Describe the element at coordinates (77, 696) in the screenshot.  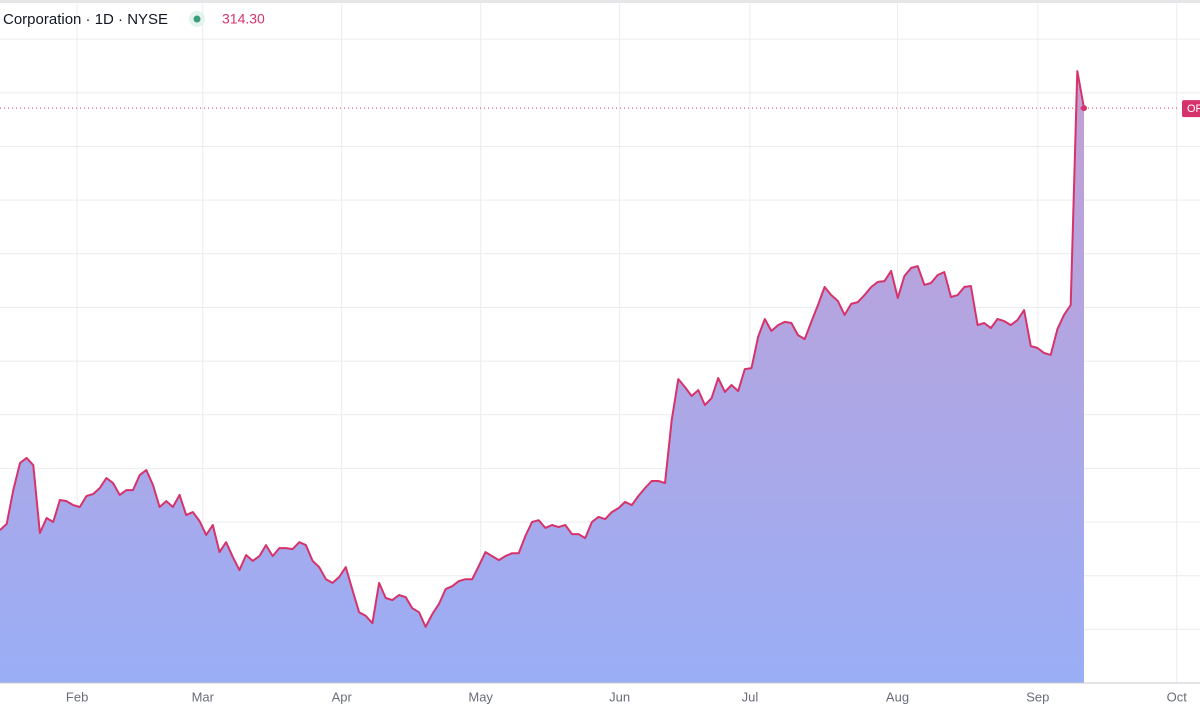
I see `x-tick-label: Feb` at that location.